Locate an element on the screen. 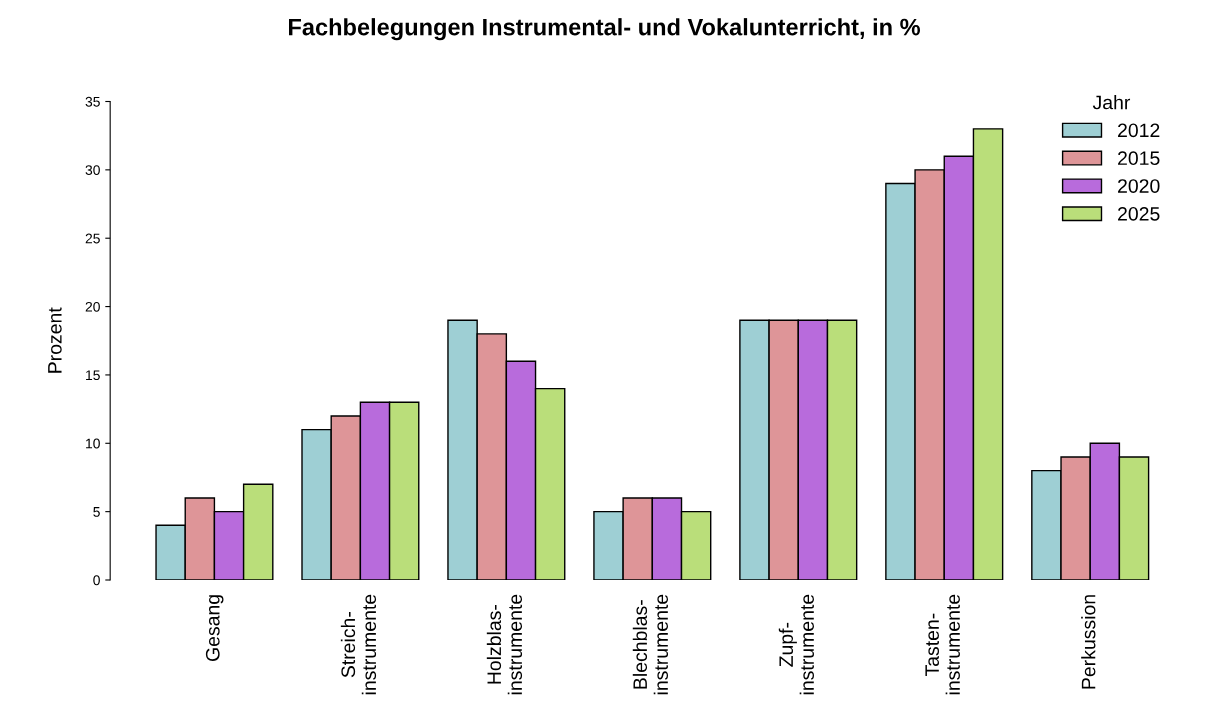 This screenshot has height=725, width=1208. x-tick-label: Zupf- instrumente is located at coordinates (796, 644).